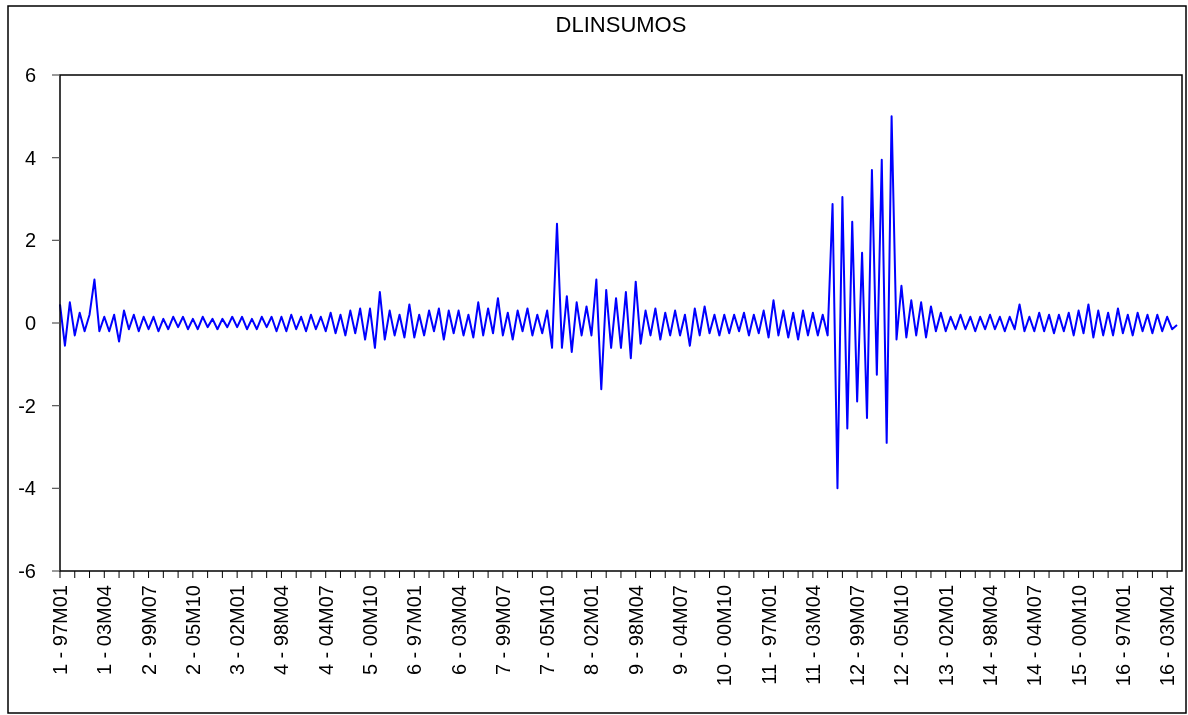  Describe the element at coordinates (724, 636) in the screenshot. I see `x-tick-label: 10 - 00M10` at that location.